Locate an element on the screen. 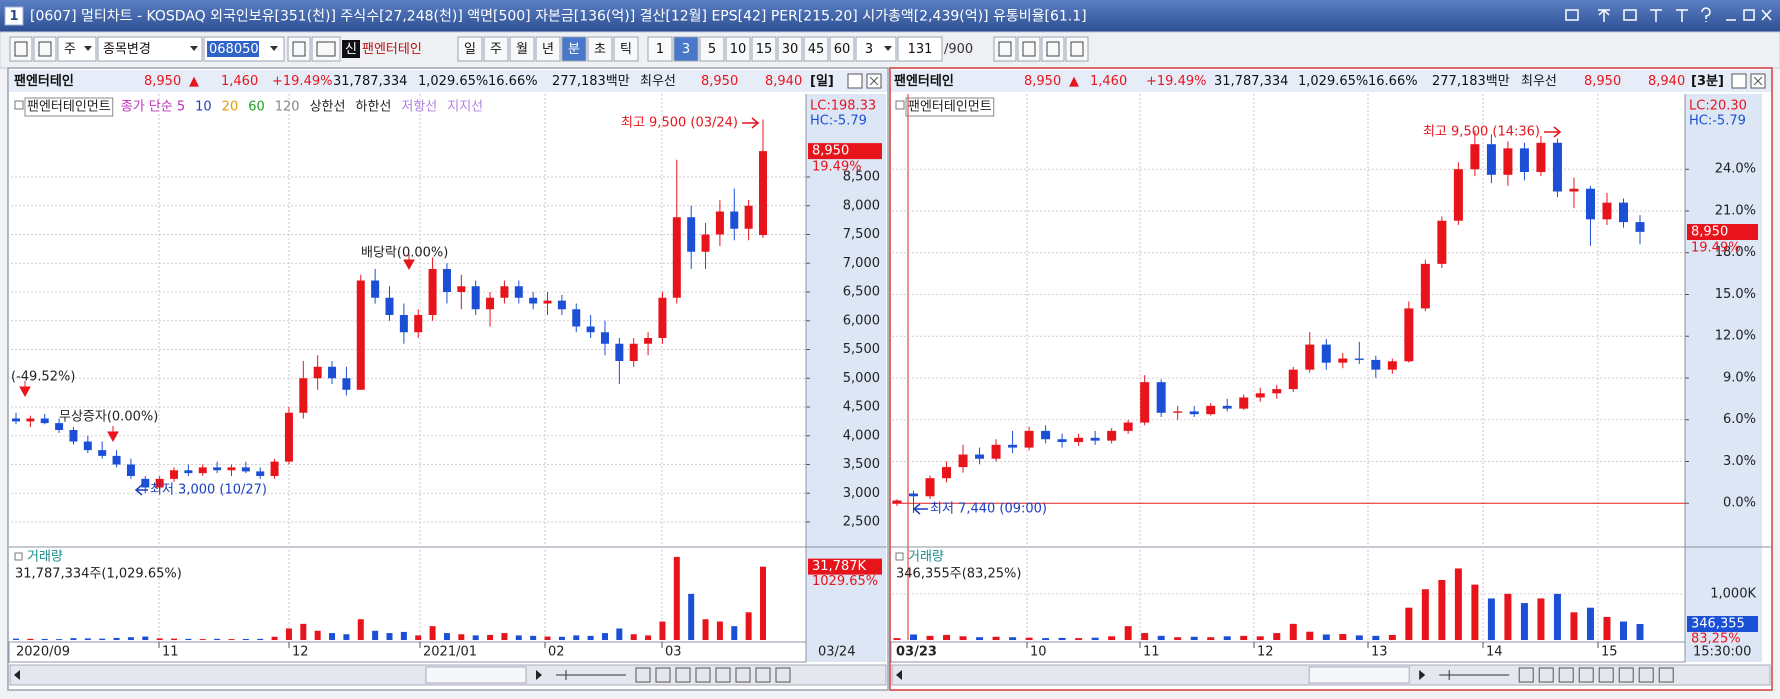  info-name: 팬엔터테인 is located at coordinates (924, 81).